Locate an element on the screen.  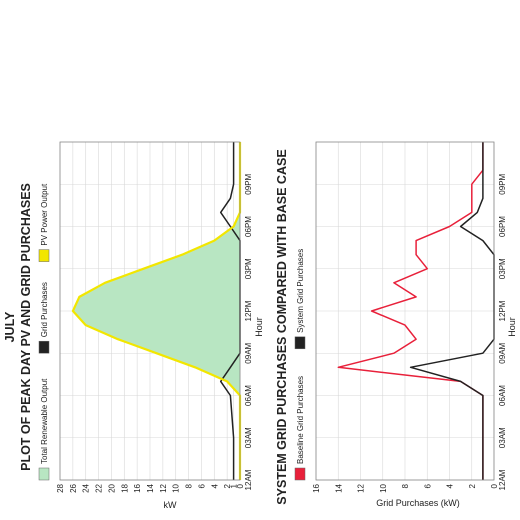
chart2-legend-swatch-baseline-grid-purchases is located at coordinates (300, 474).